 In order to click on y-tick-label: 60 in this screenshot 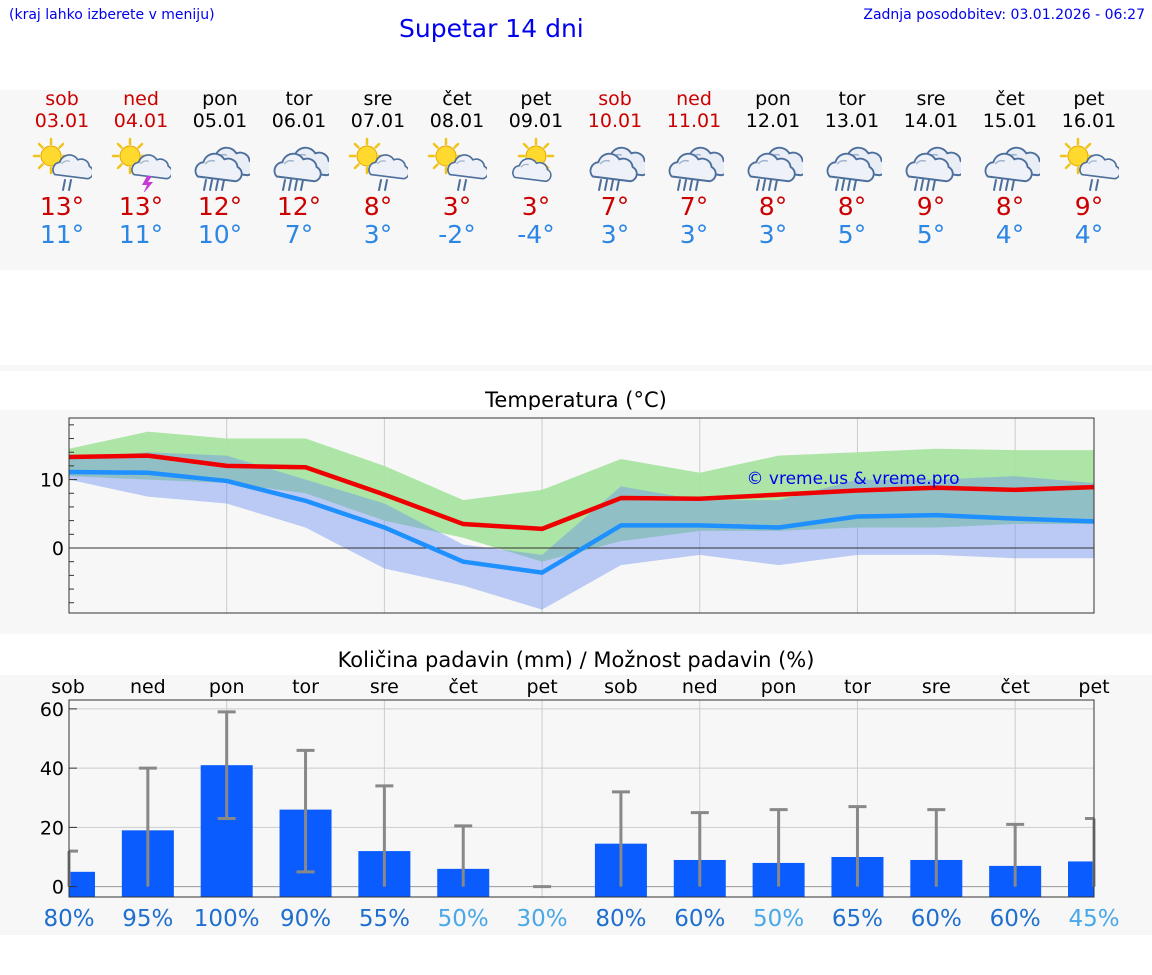, I will do `click(52, 710)`.